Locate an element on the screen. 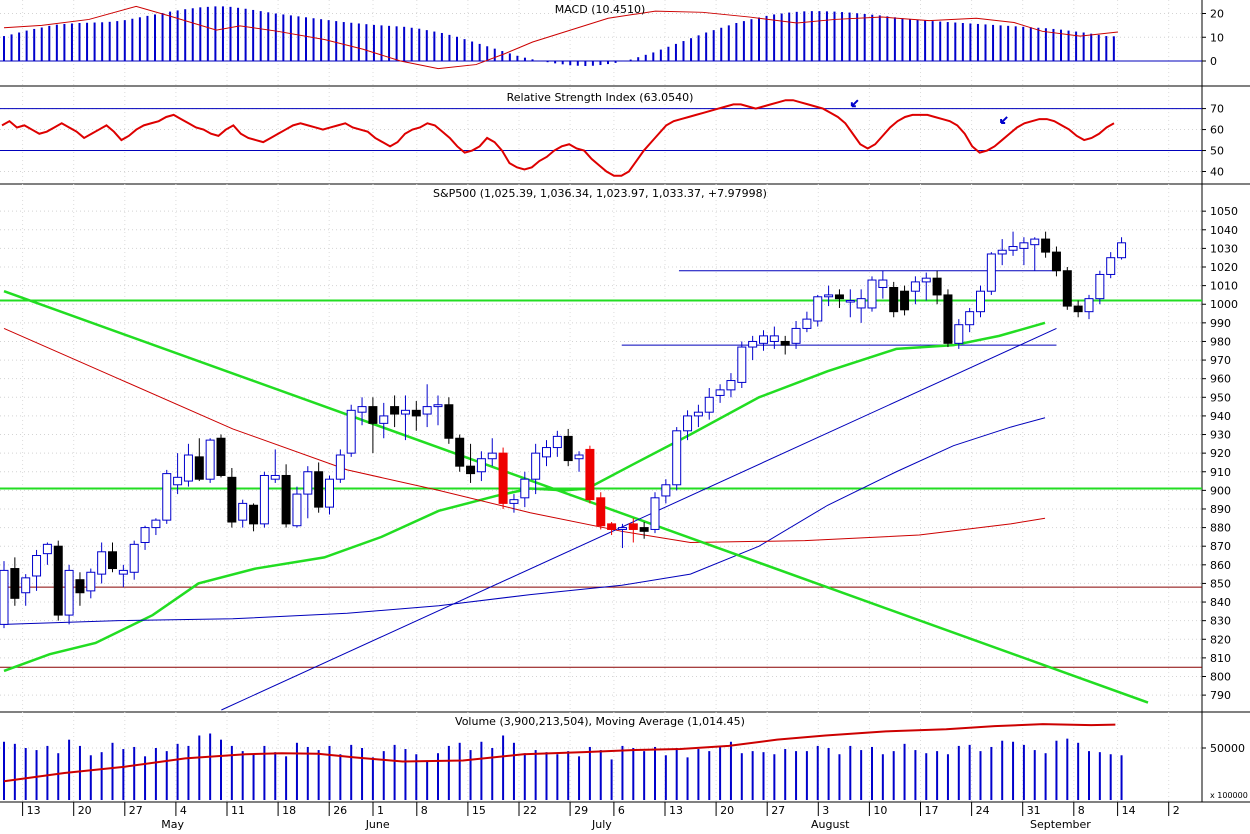 The height and width of the screenshot is (834, 1250). day-tick-label: 20 is located at coordinates (727, 810).